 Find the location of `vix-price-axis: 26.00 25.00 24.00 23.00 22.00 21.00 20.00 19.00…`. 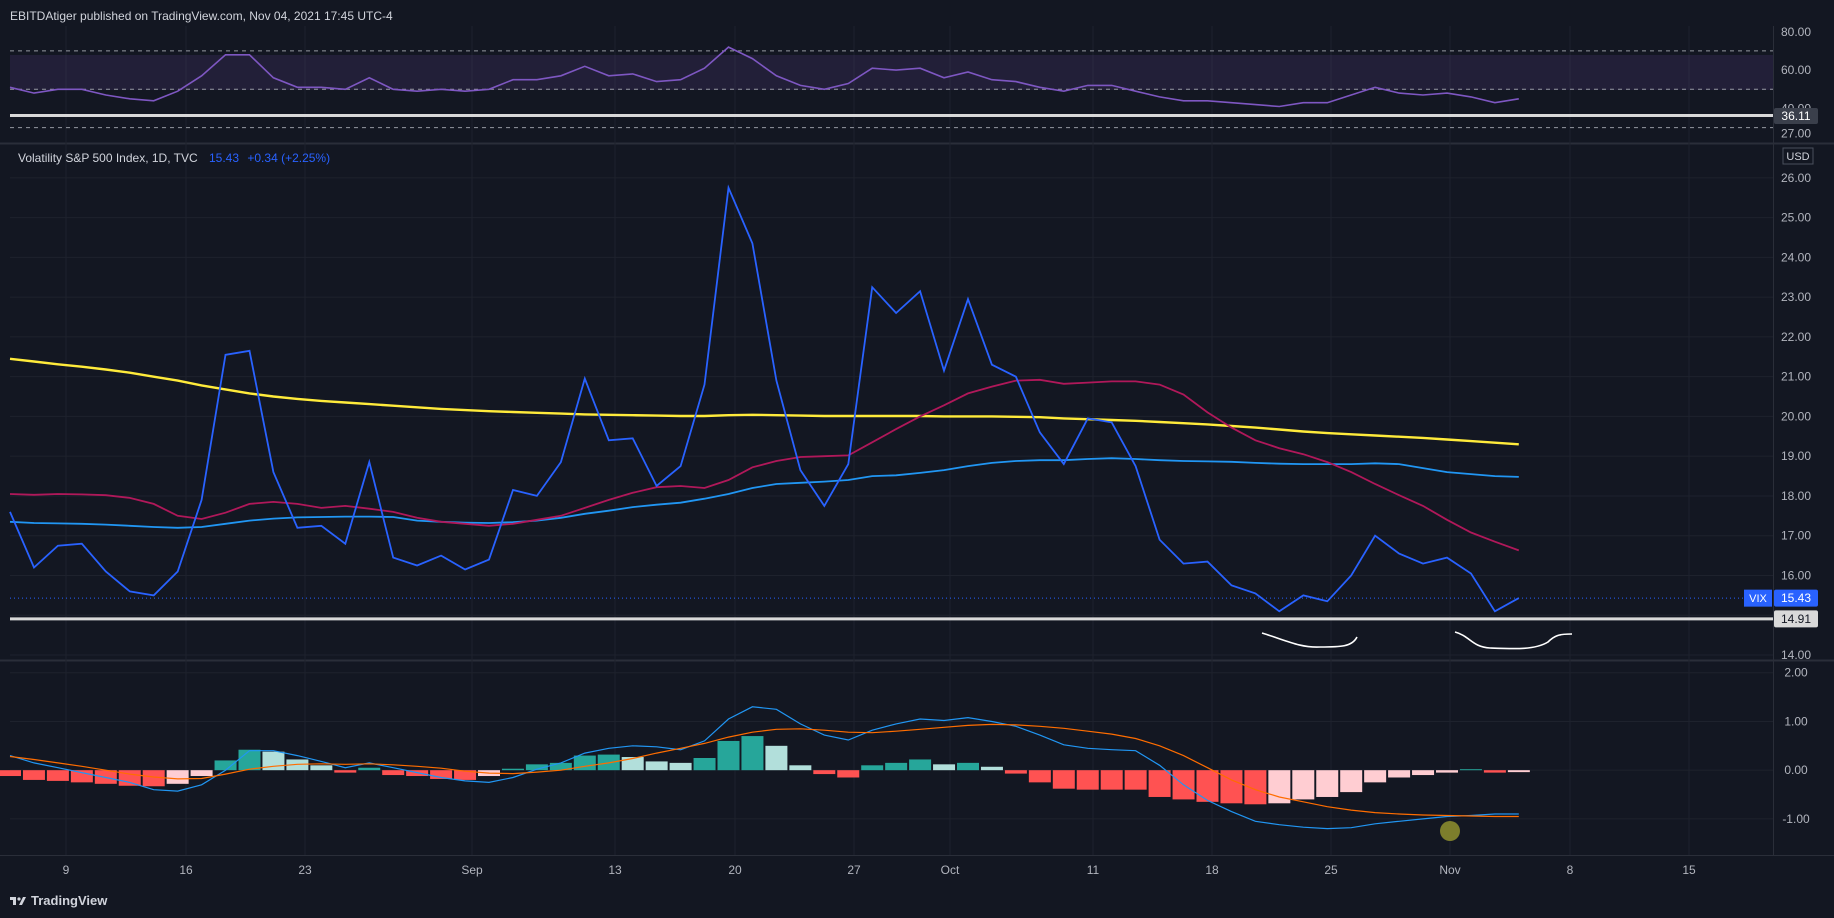

vix-price-axis: 26.00 25.00 24.00 23.00 22.00 21.00 20.00 19.00… is located at coordinates (1796, 416).